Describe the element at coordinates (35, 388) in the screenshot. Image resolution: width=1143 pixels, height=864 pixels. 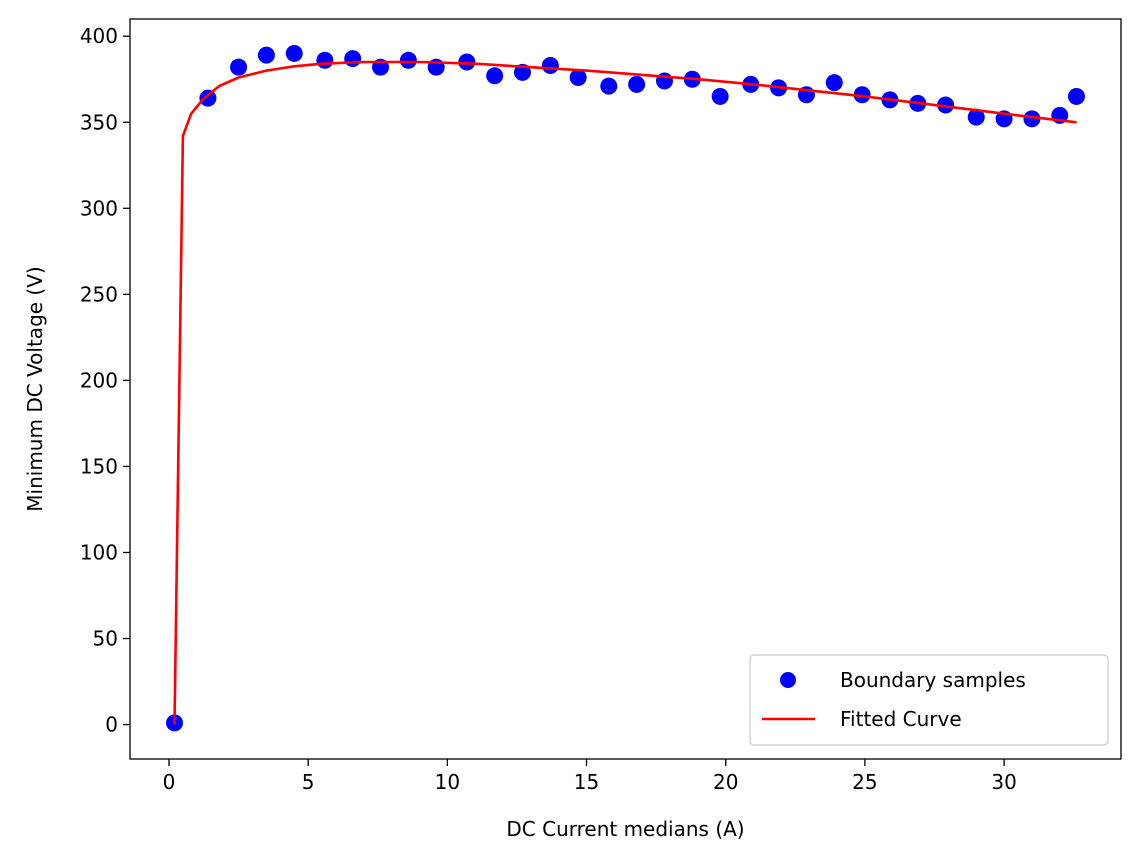
I see `y-axis-label: Minimum DC Voltage (V)` at that location.